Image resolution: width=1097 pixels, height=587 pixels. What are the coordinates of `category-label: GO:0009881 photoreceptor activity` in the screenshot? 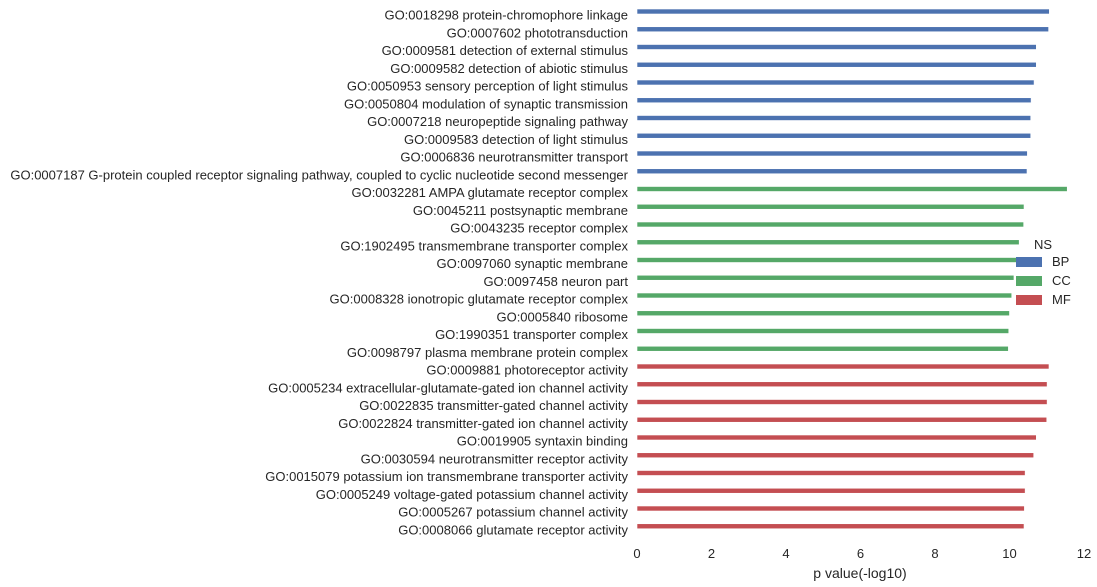 It's located at (527, 370).